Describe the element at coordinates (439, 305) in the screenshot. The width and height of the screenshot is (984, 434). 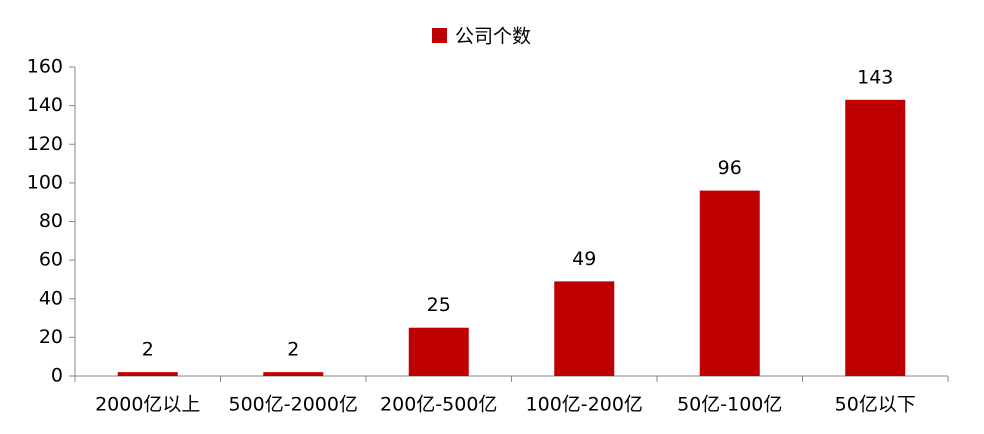
I see `data-label: 25` at that location.